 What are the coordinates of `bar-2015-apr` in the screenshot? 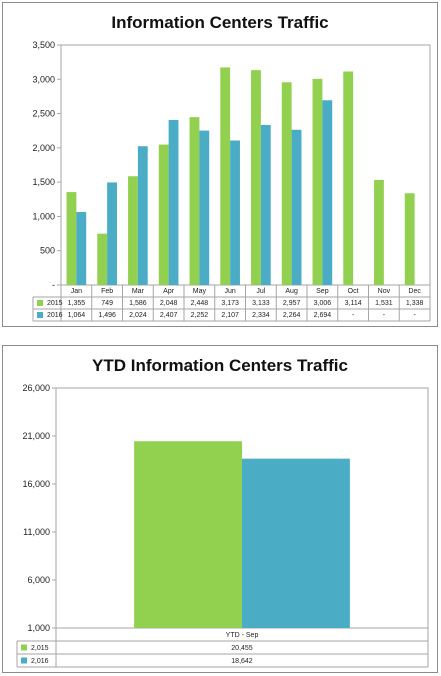 It's located at (163, 214).